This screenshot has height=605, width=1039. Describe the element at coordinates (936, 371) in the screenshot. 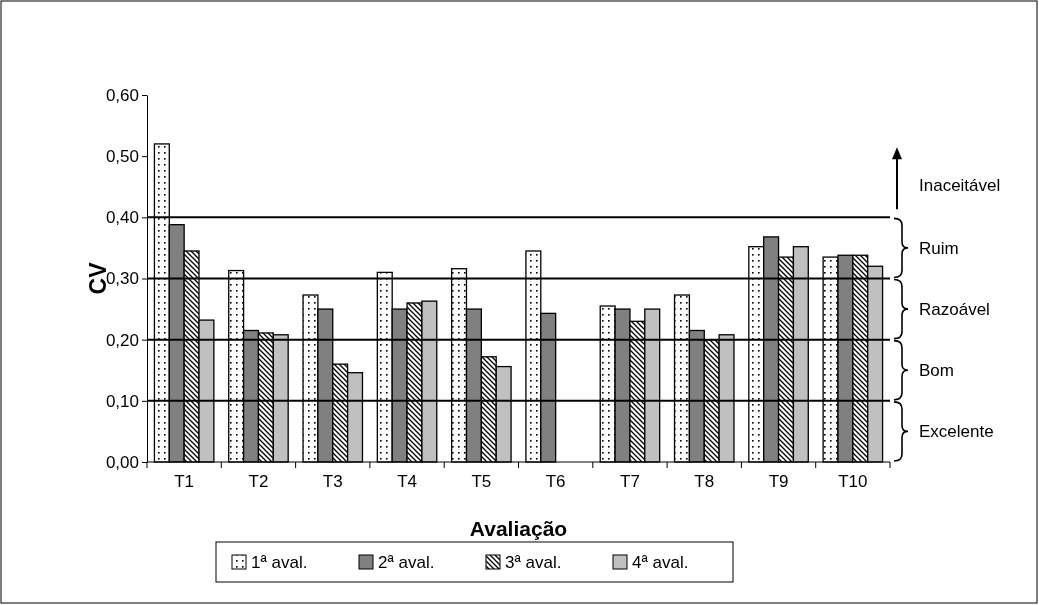

I see `text: Bom` at that location.